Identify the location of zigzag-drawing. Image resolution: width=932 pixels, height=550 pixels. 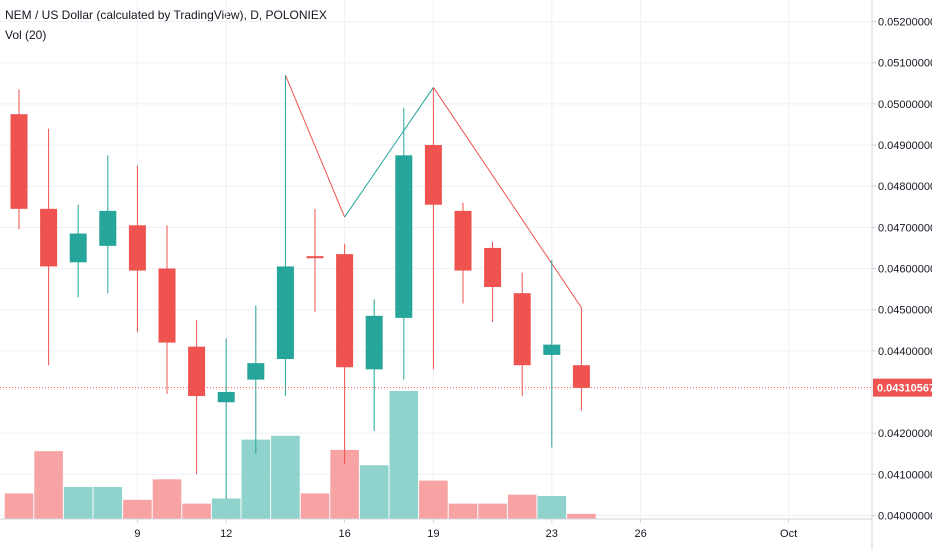
(433, 191).